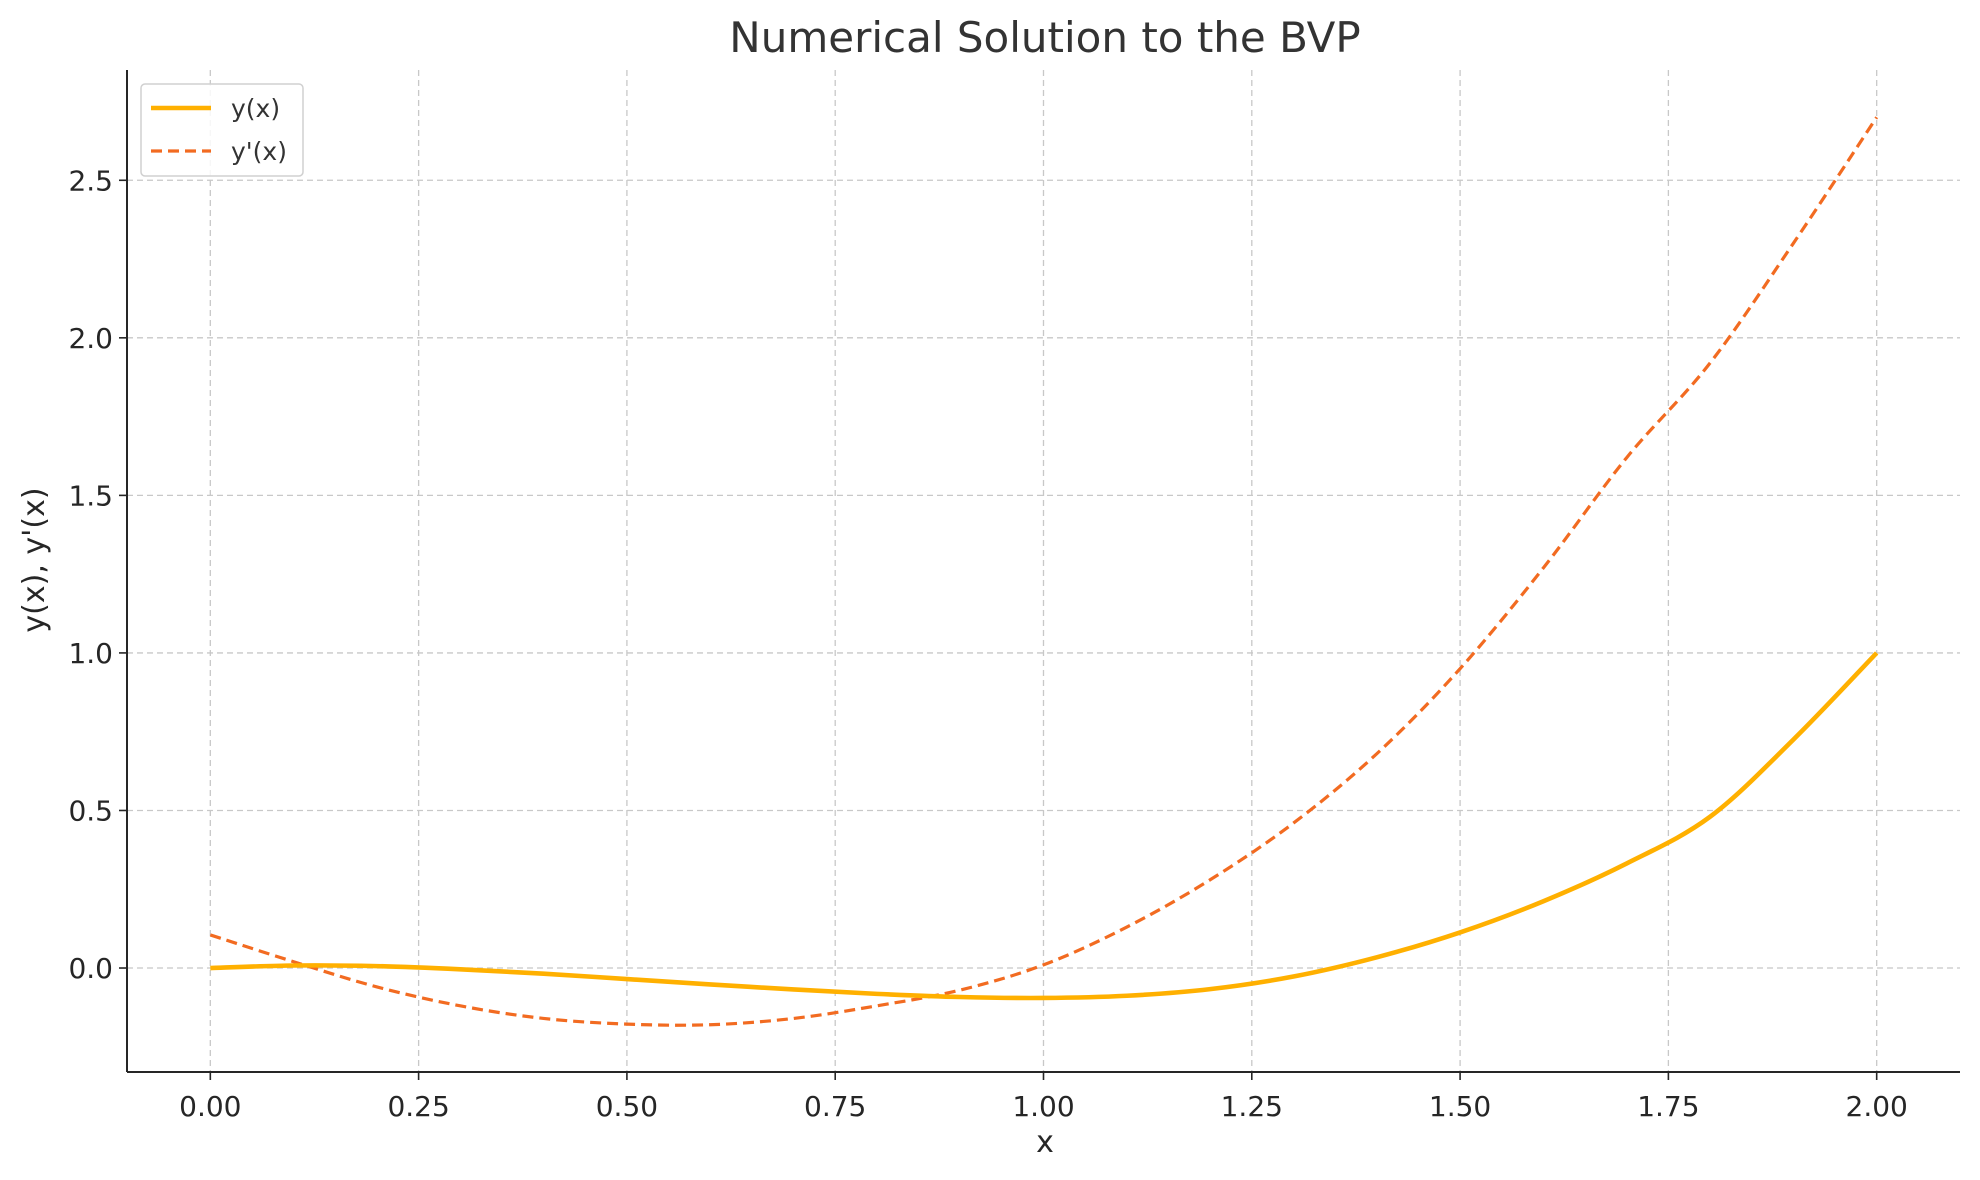 The image size is (1980, 1180). What do you see at coordinates (627, 1106) in the screenshot?
I see `x-tick-label: 0.50` at bounding box center [627, 1106].